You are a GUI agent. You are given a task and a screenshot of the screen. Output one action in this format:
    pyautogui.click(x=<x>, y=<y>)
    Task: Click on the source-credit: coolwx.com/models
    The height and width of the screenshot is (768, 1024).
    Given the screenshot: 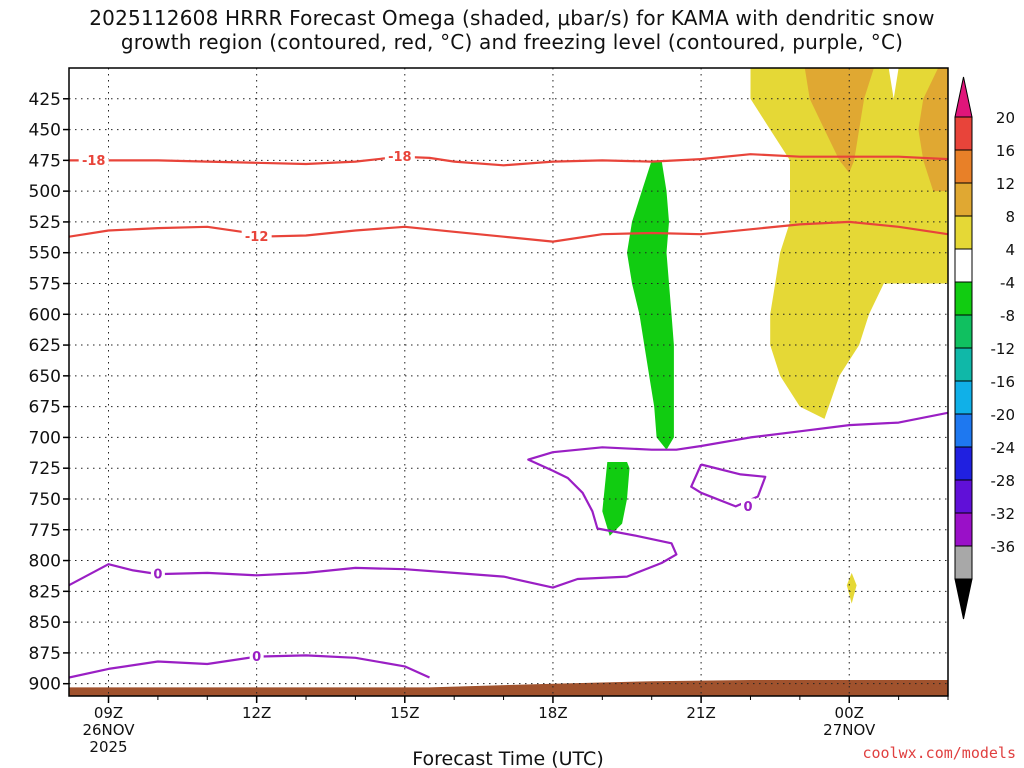 What is the action you would take?
    pyautogui.click(x=939, y=753)
    